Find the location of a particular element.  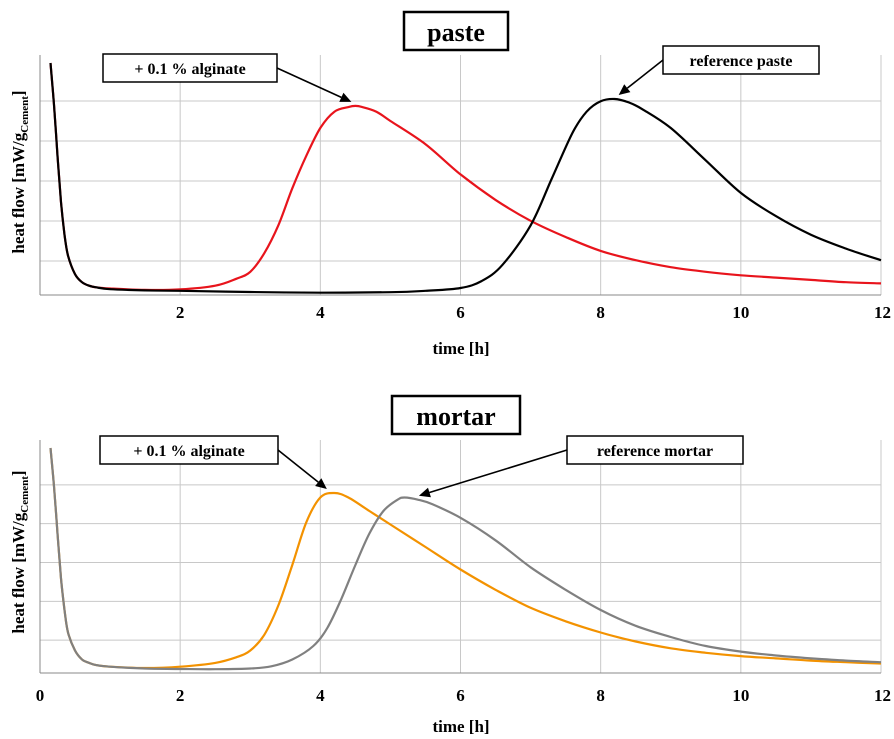

mortar-x-tick-label: 10 is located at coordinates (740, 695).